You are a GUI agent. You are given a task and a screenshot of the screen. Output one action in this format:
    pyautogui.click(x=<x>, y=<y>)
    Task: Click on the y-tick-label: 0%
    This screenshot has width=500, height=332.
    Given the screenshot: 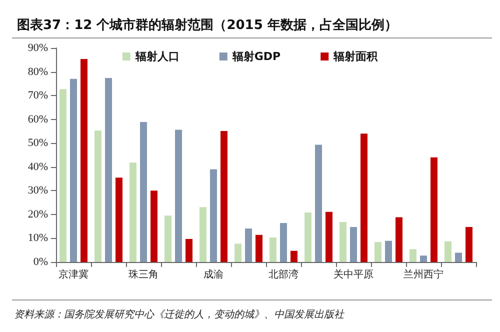 What is the action you would take?
    pyautogui.click(x=40, y=262)
    